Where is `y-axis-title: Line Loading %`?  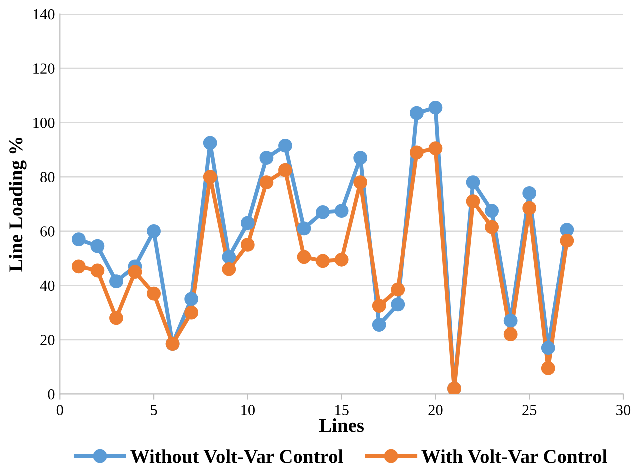 y-axis-title: Line Loading % is located at coordinates (18, 205).